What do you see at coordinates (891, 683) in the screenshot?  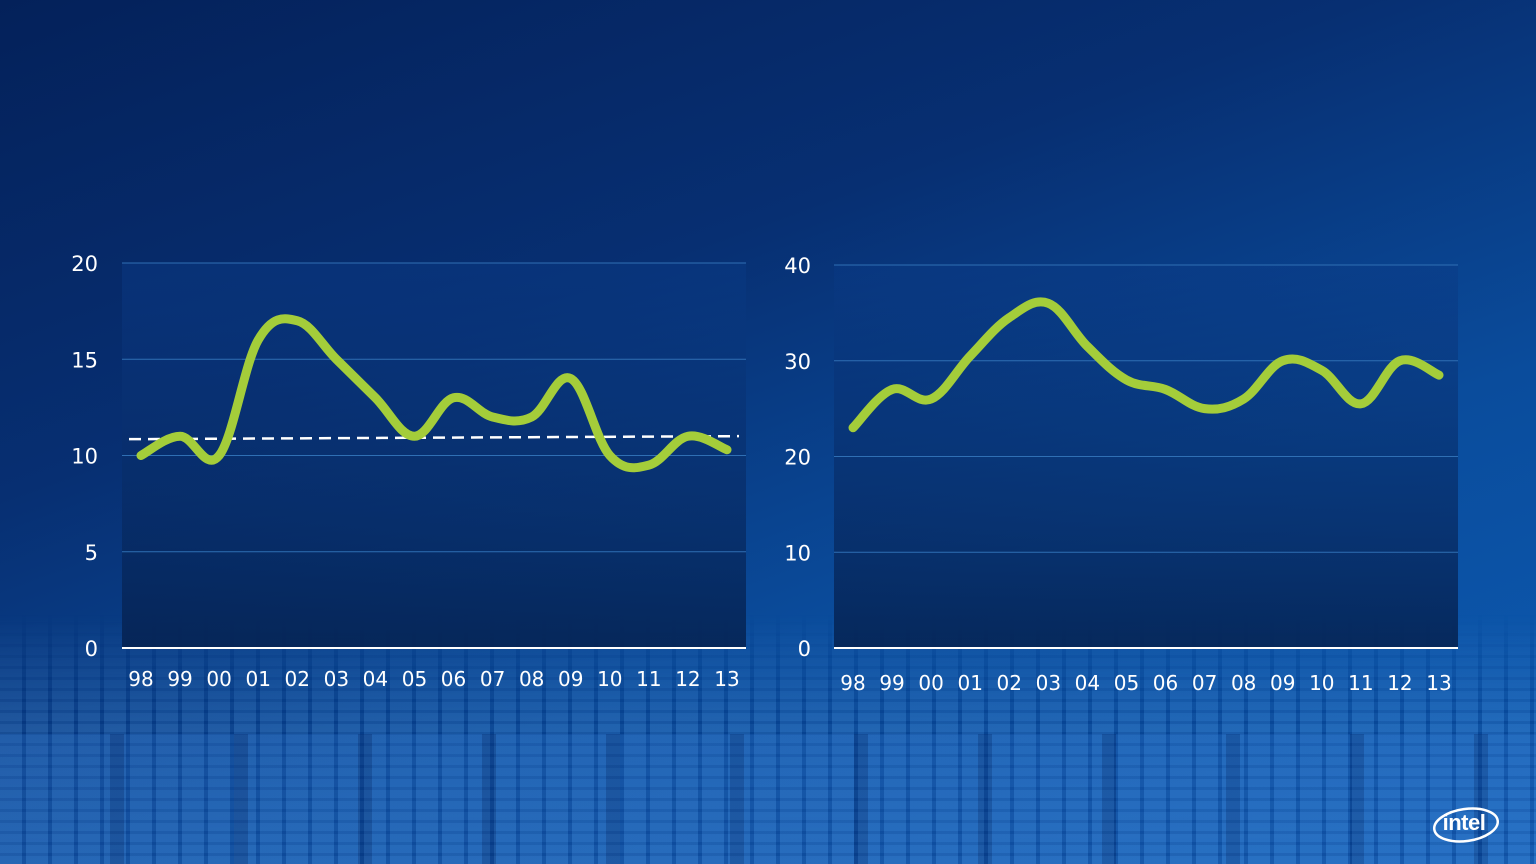 I see `x-tick-label-2: 99` at bounding box center [891, 683].